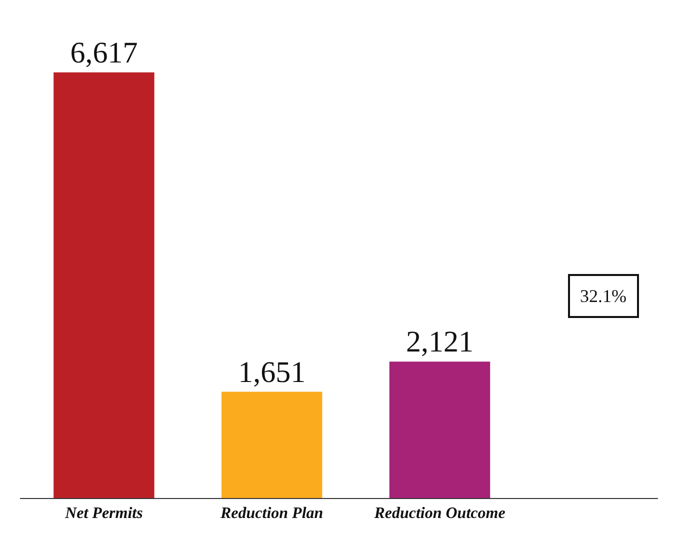 Image resolution: width=678 pixels, height=558 pixels. Describe the element at coordinates (440, 342) in the screenshot. I see `data-label: 2,121` at that location.